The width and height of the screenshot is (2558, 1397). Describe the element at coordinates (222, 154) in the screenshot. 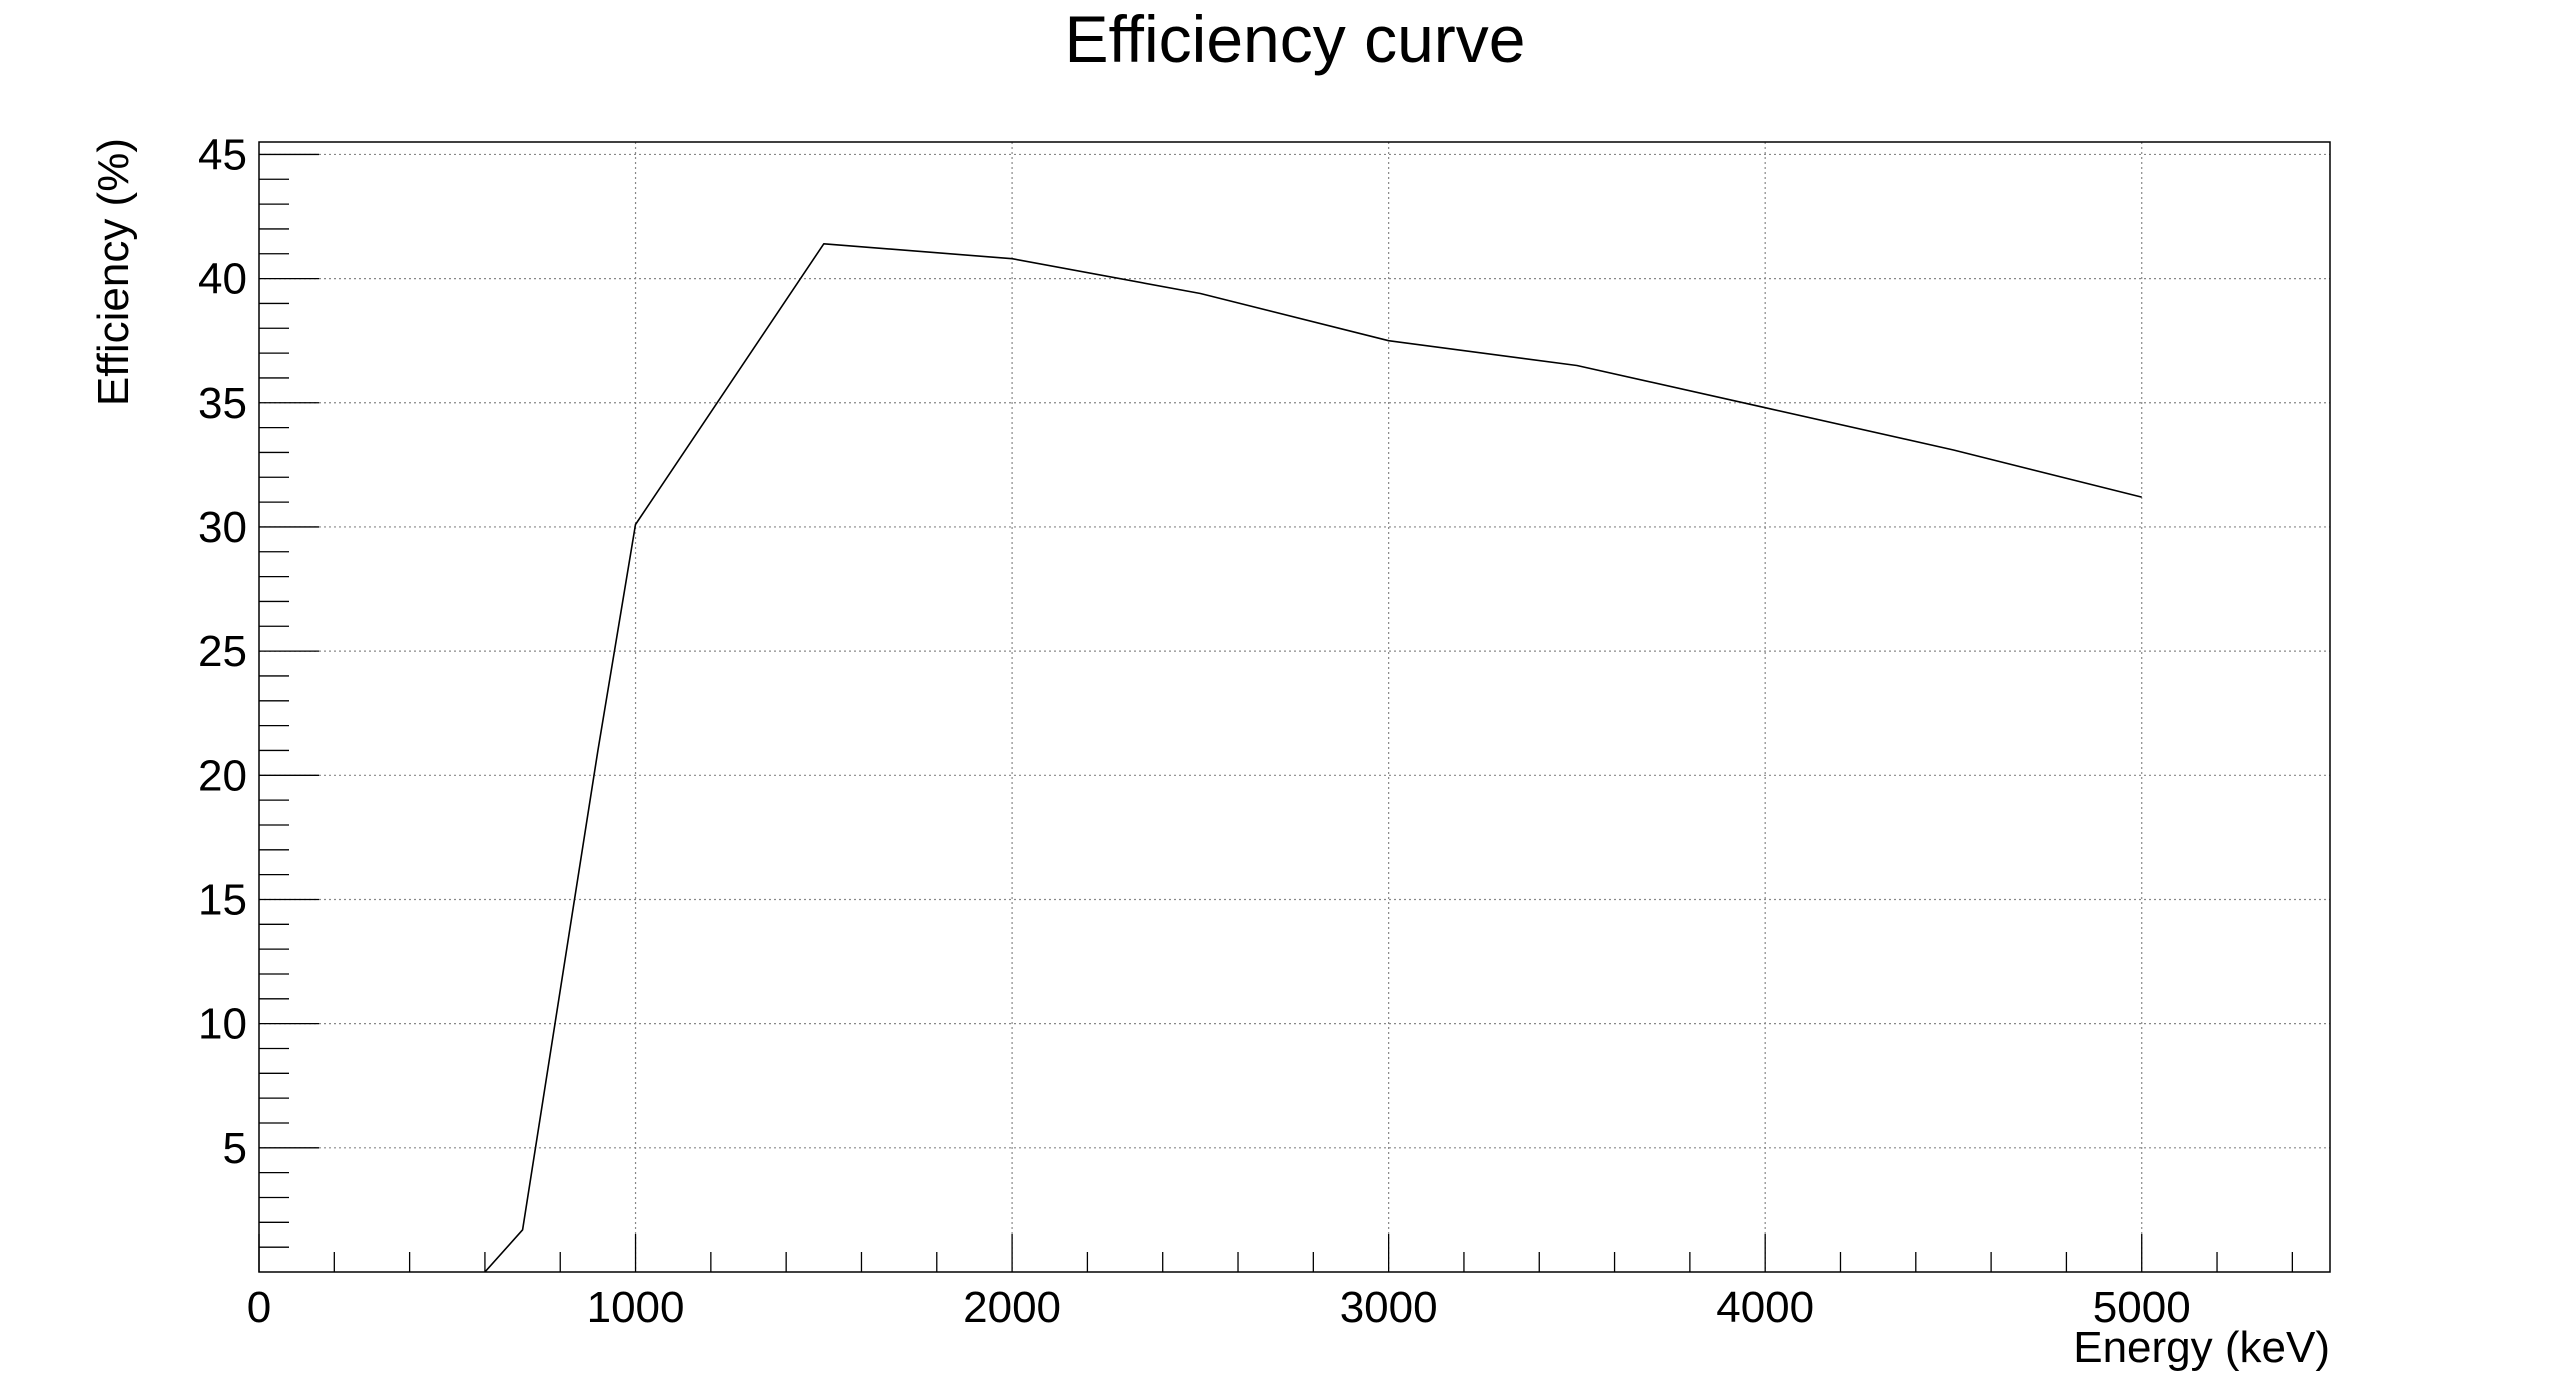

I see `y-tick-label: 45` at that location.